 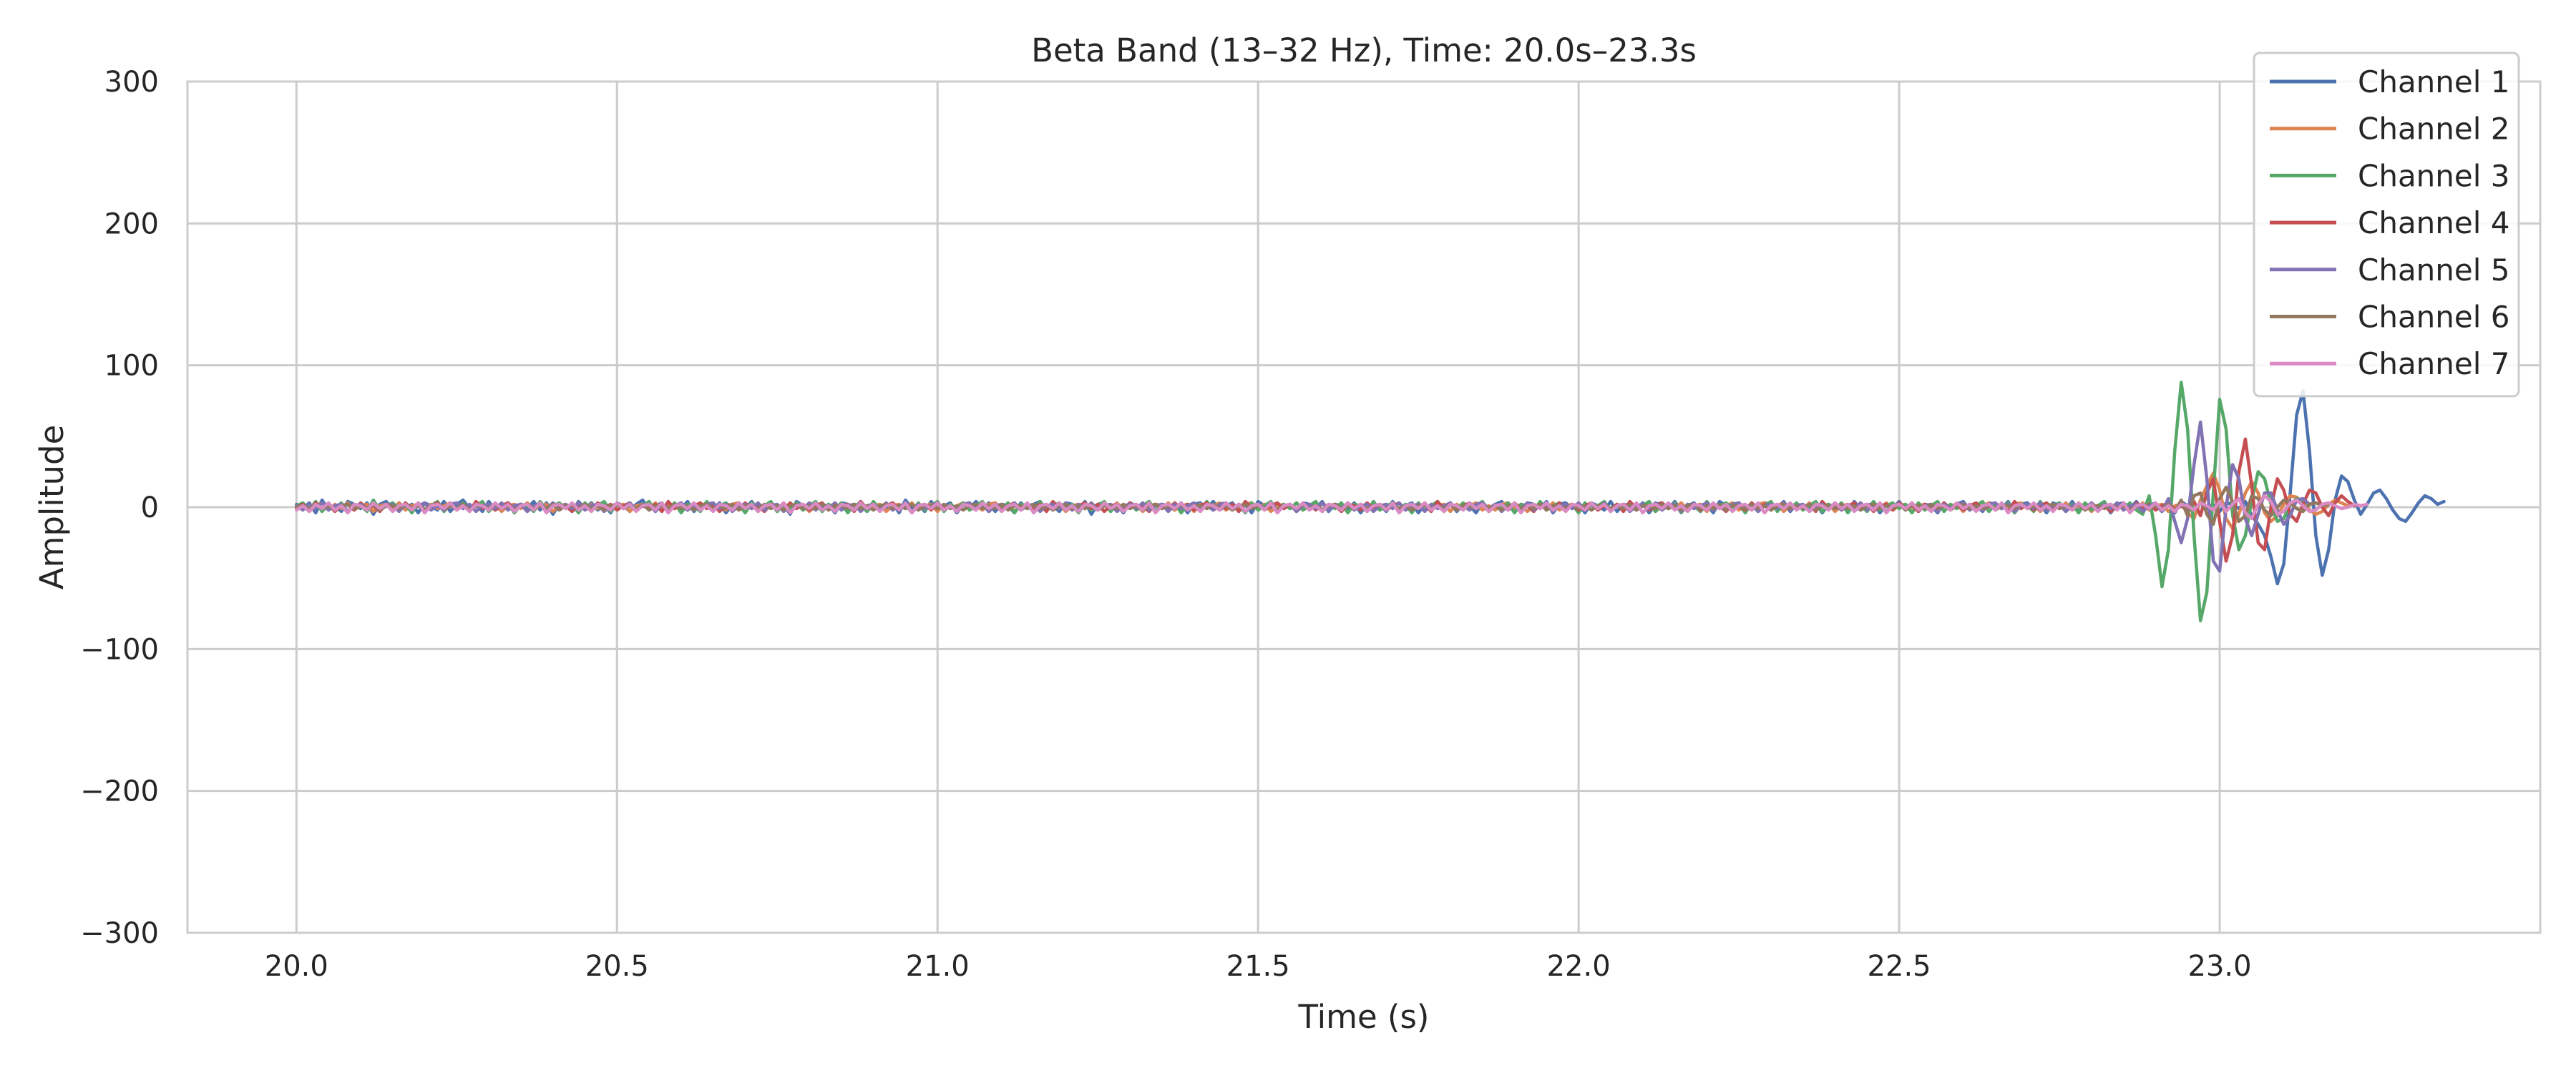 I want to click on legend-label: Channel 4, so click(x=2434, y=222).